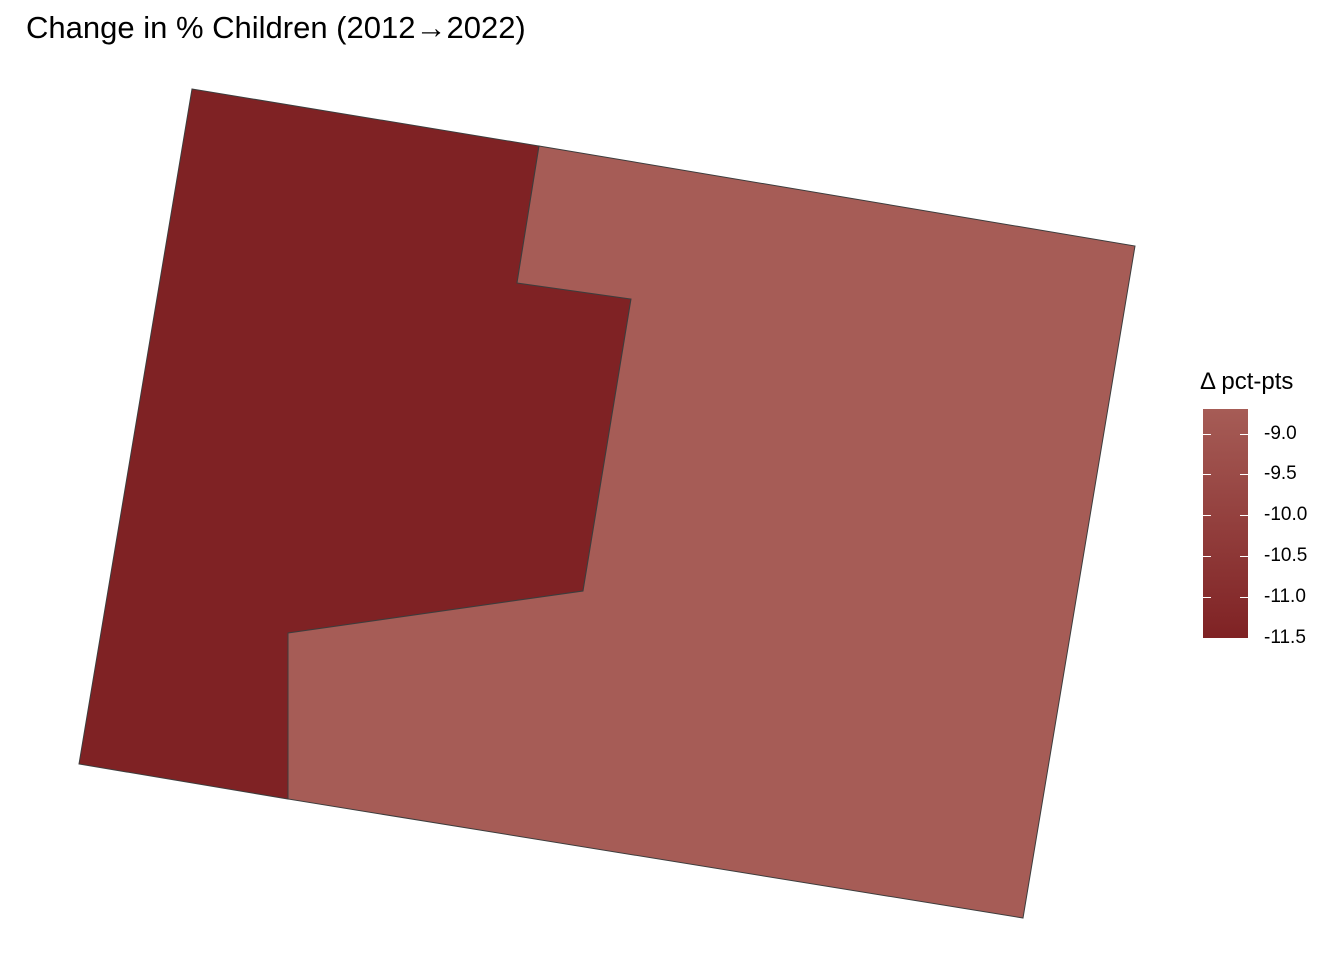  I want to click on legend-tick-label: -10.5, so click(1286, 556).